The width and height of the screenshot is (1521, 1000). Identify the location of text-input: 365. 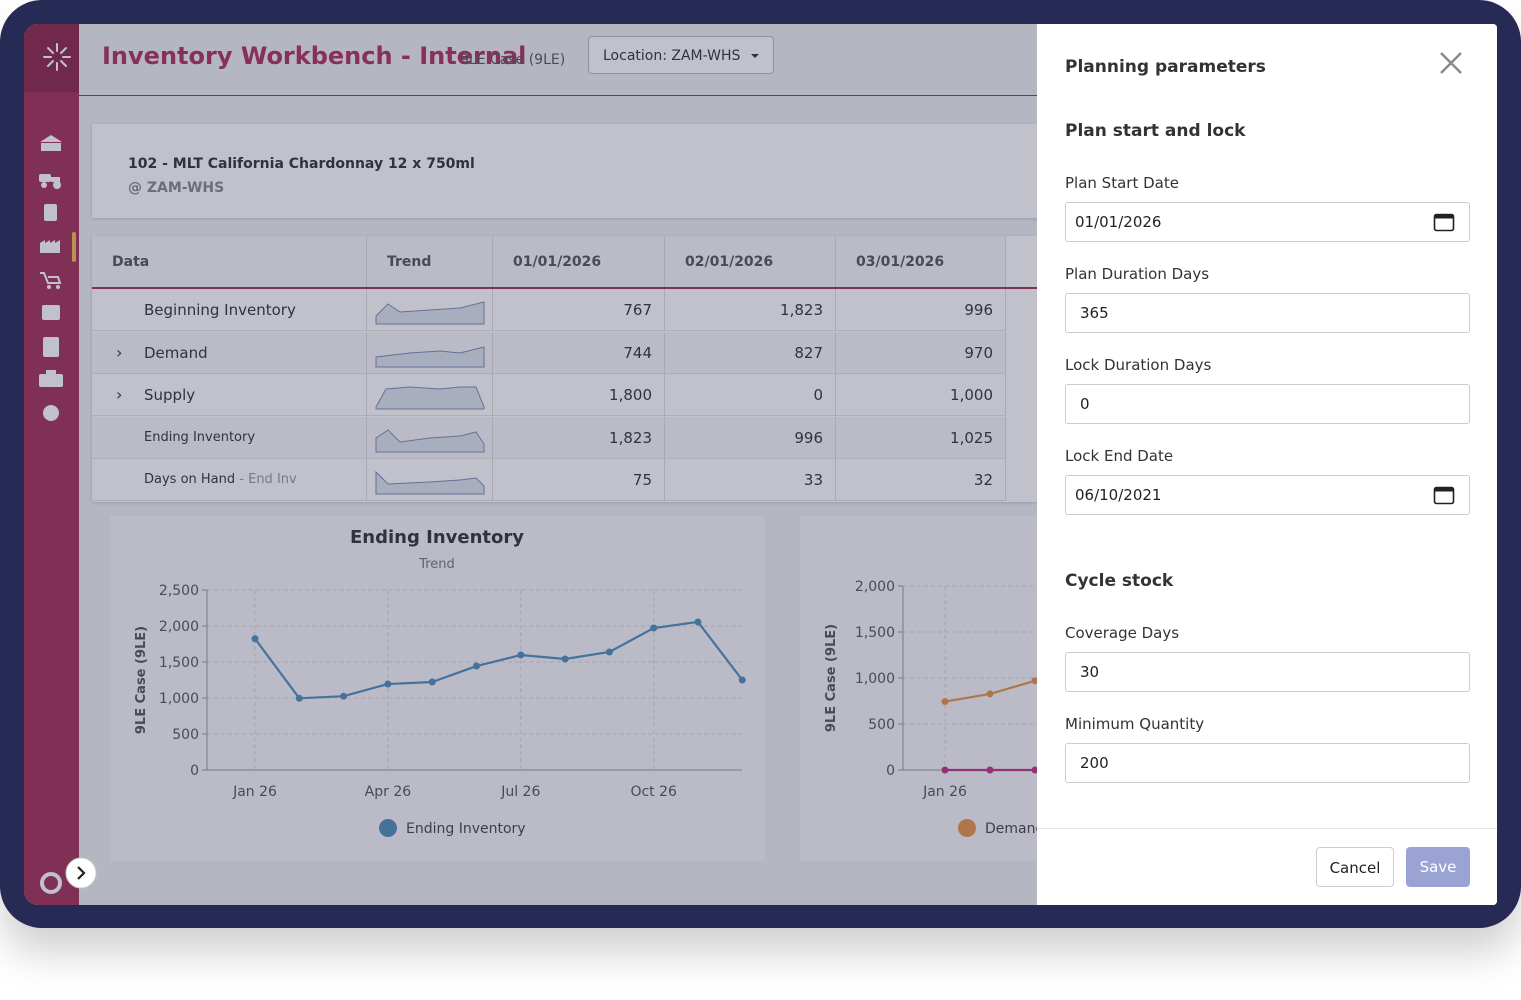
(1267, 313).